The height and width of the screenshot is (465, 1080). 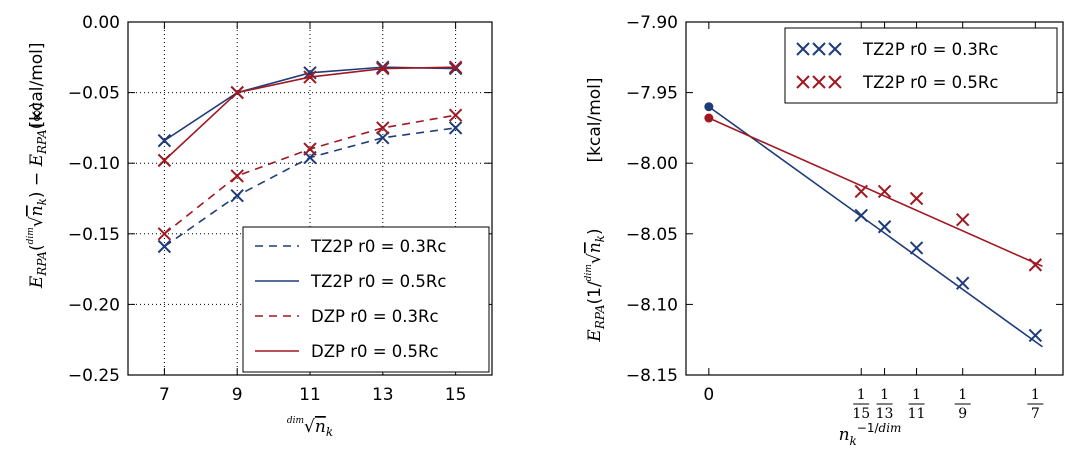 What do you see at coordinates (1035, 414) in the screenshot?
I see `x-tick-denominator: 7` at bounding box center [1035, 414].